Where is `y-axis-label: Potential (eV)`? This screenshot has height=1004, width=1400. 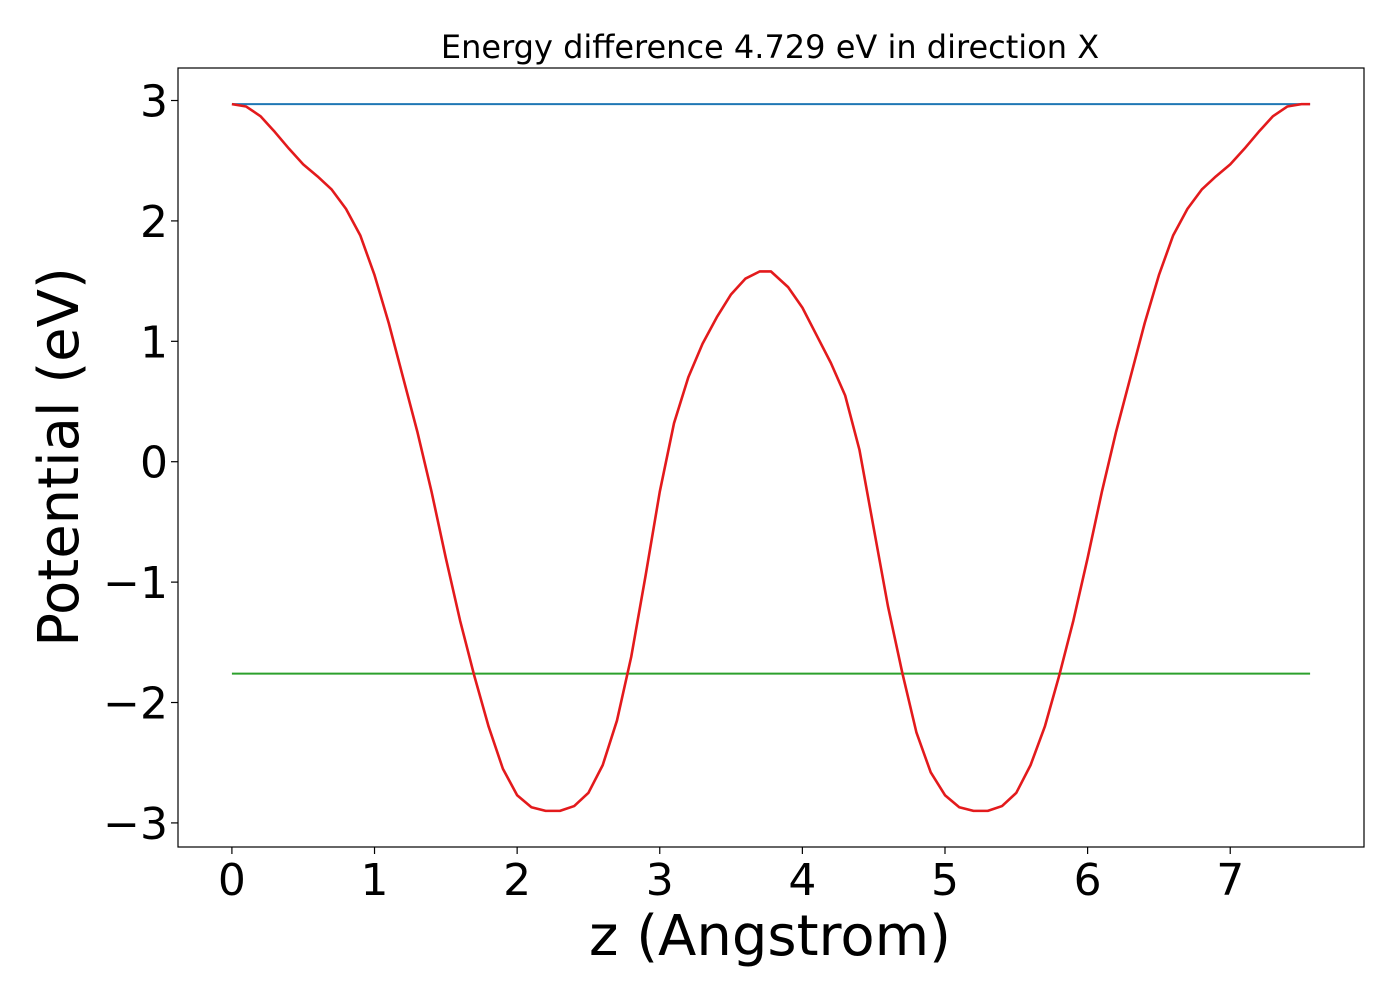 y-axis-label: Potential (eV) is located at coordinates (59, 457).